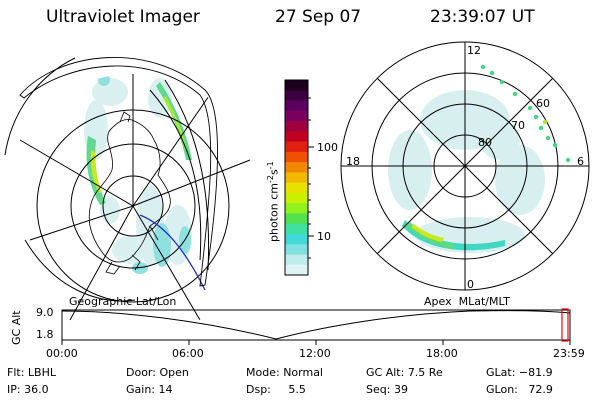  Describe the element at coordinates (62, 353) in the screenshot. I see `timeline-xtick-0: 00:00` at that location.